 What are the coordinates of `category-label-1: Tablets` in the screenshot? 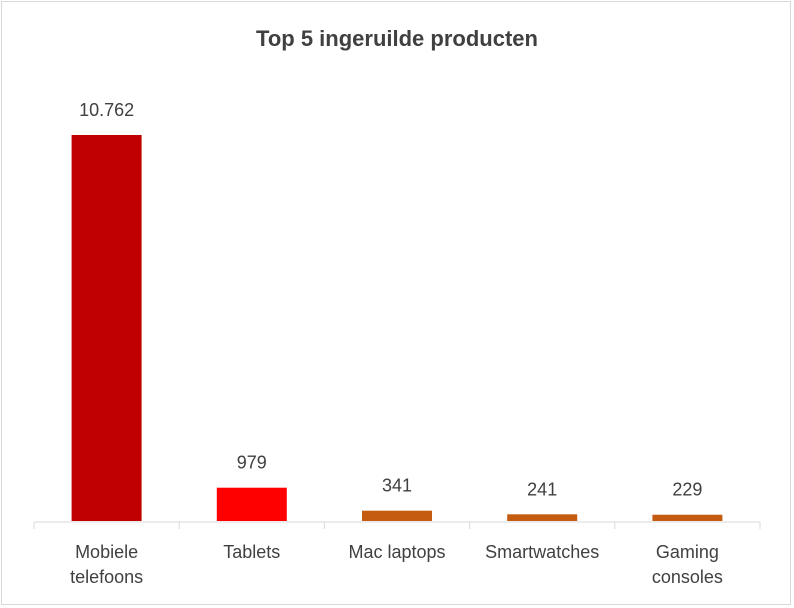 It's located at (251, 552).